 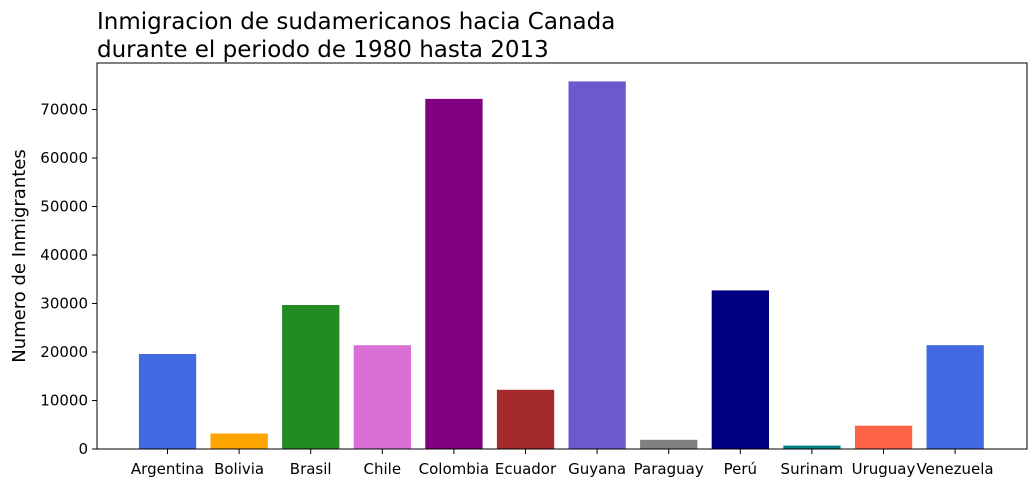 I want to click on y-tick-label: 60000, so click(x=64, y=158).